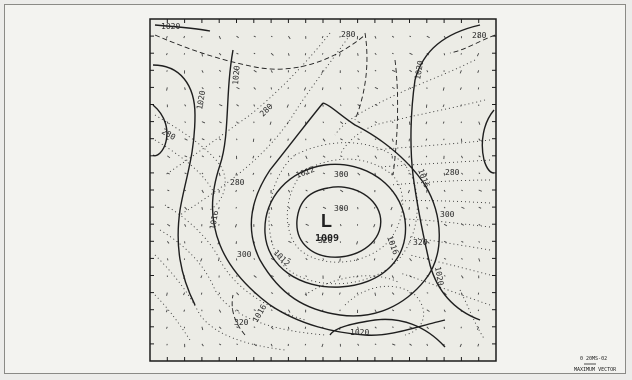 The image size is (632, 380). What do you see at coordinates (348, 34) in the screenshot?
I see `height-label: 280` at bounding box center [348, 34].